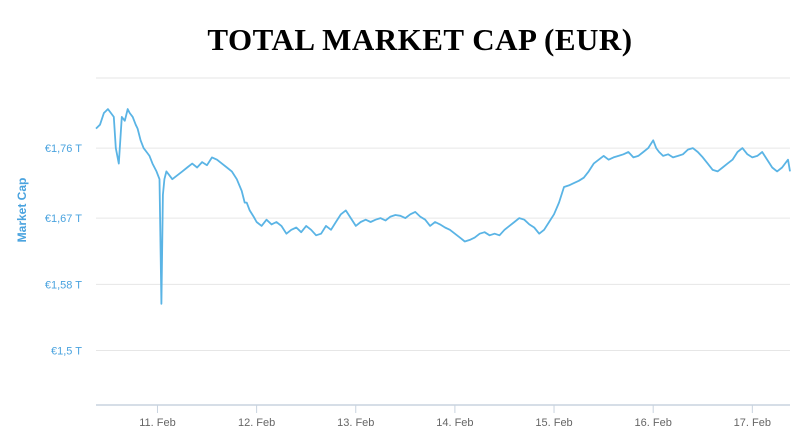  I want to click on x-tick-label: 16. Feb, so click(653, 423).